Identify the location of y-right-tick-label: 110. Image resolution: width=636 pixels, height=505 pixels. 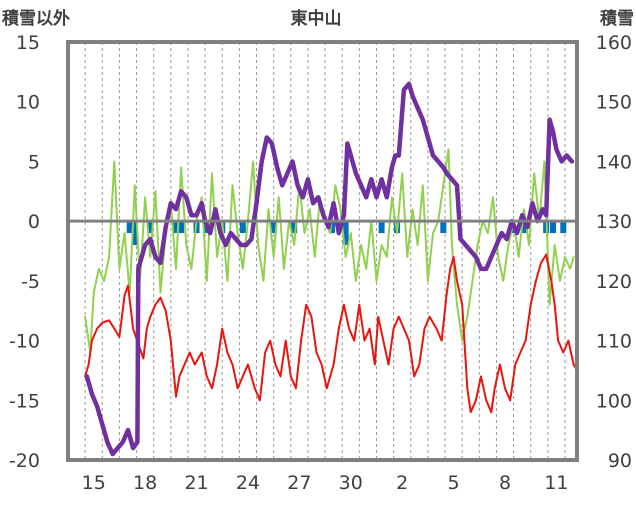
(614, 342).